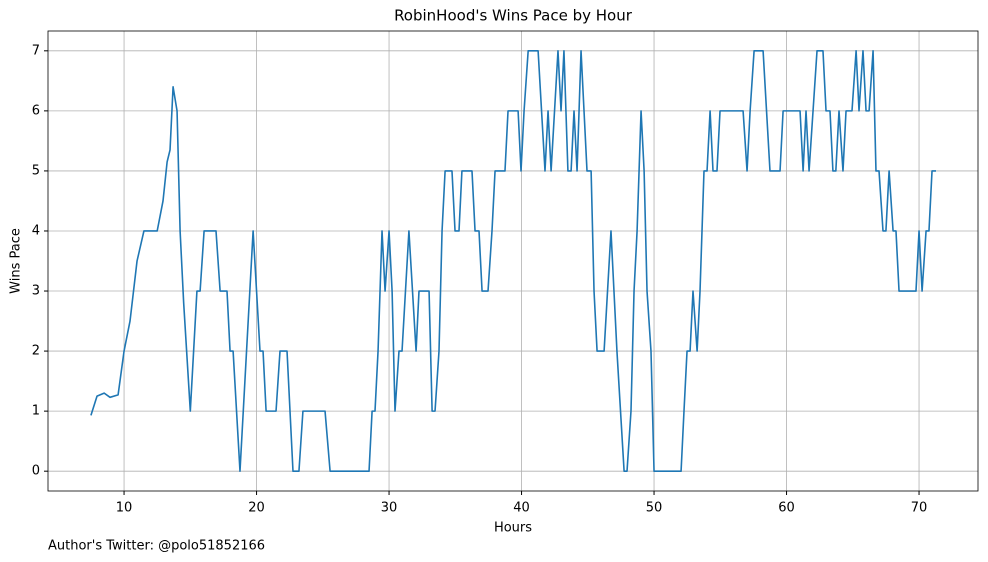  What do you see at coordinates (513, 16) in the screenshot?
I see `chart-title: RobinHood's Wins Pace by Hour` at bounding box center [513, 16].